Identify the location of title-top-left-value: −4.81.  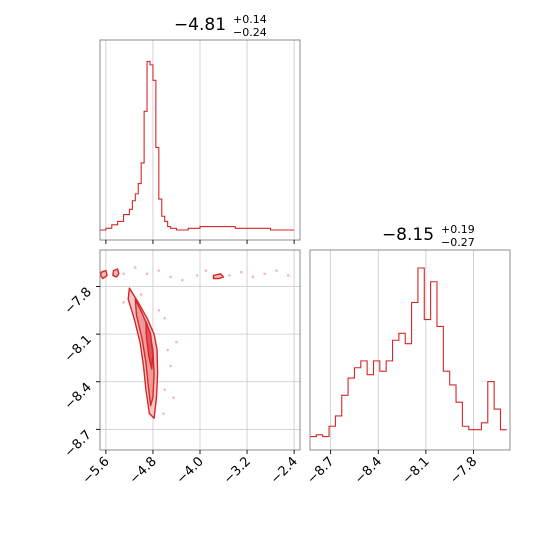
(200, 25).